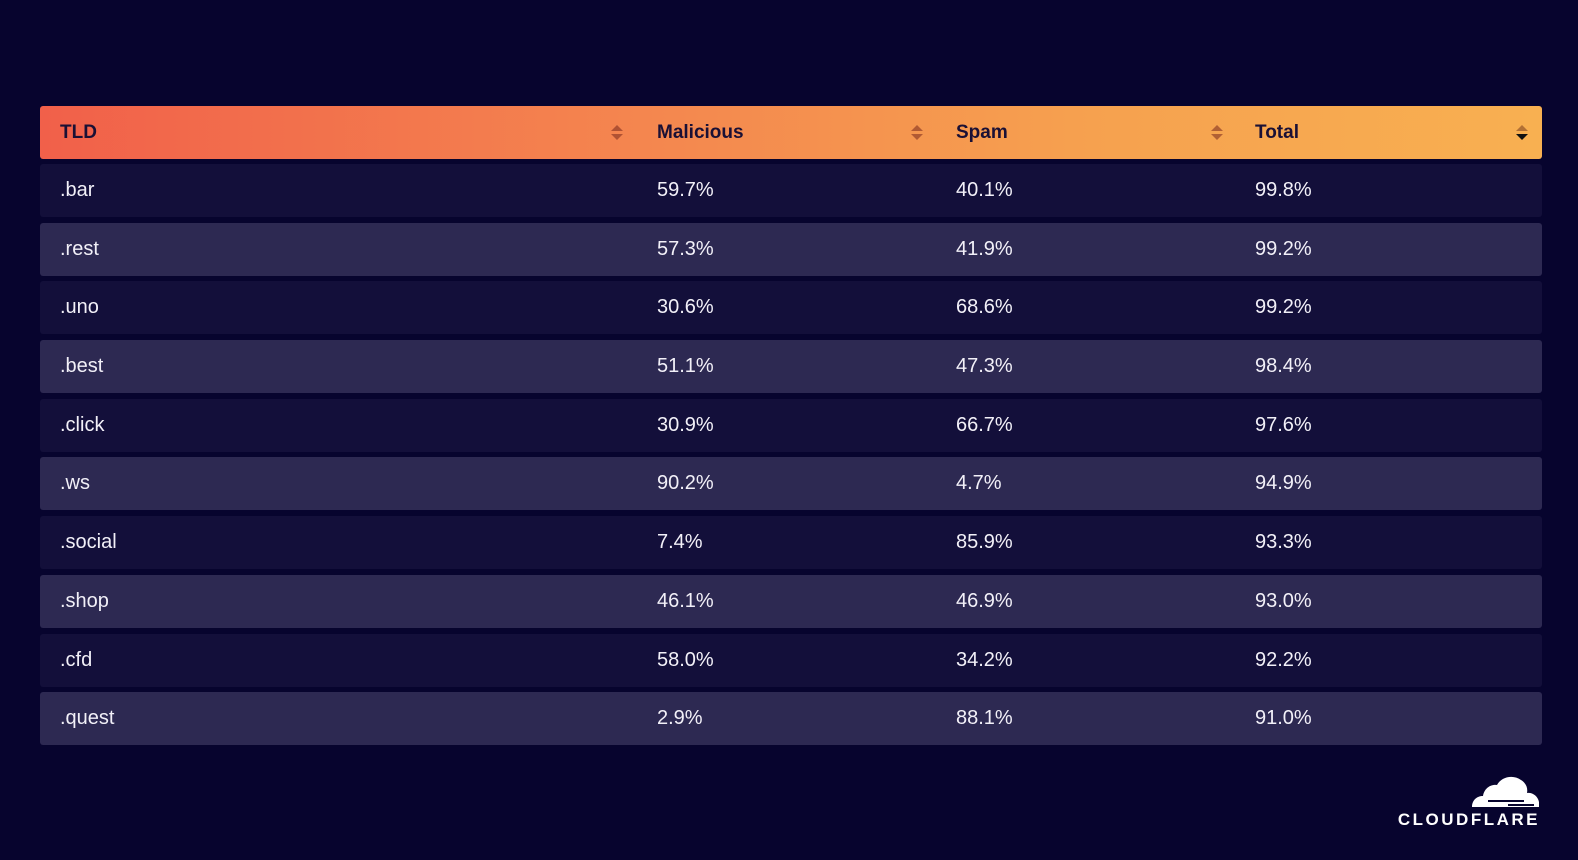 The image size is (1578, 860). Describe the element at coordinates (791, 484) in the screenshot. I see `table-row: .ws 90.2% 4.7% 94.9%` at that location.